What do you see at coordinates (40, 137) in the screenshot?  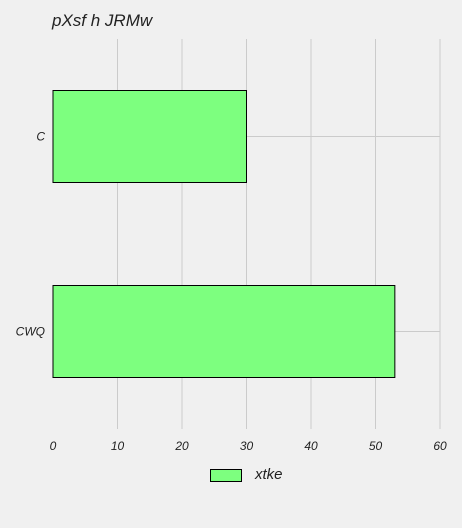 I see `y-tick-label: C` at bounding box center [40, 137].